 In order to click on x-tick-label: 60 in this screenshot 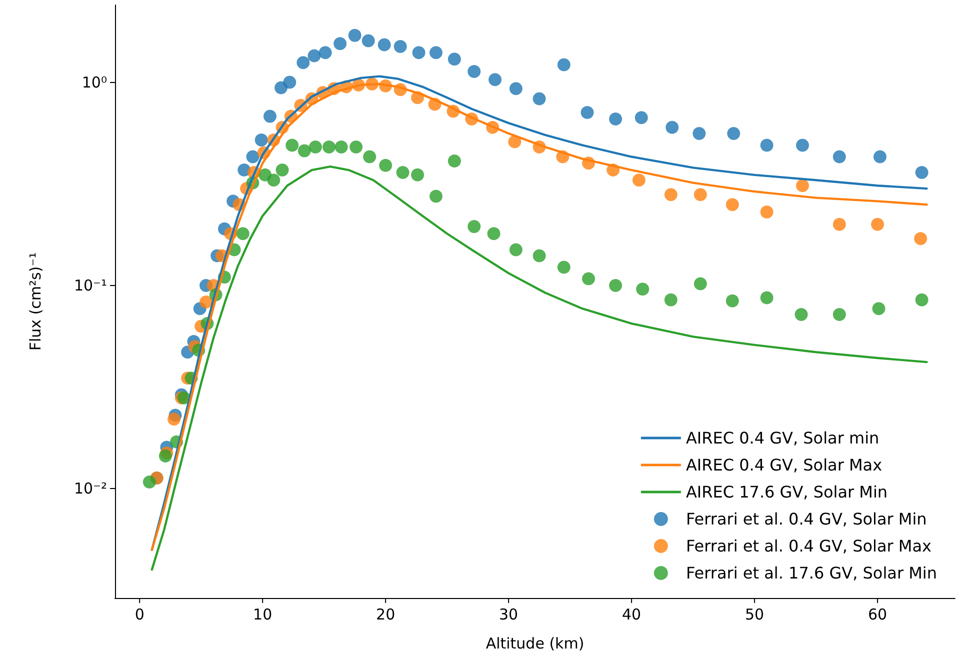, I will do `click(878, 615)`.